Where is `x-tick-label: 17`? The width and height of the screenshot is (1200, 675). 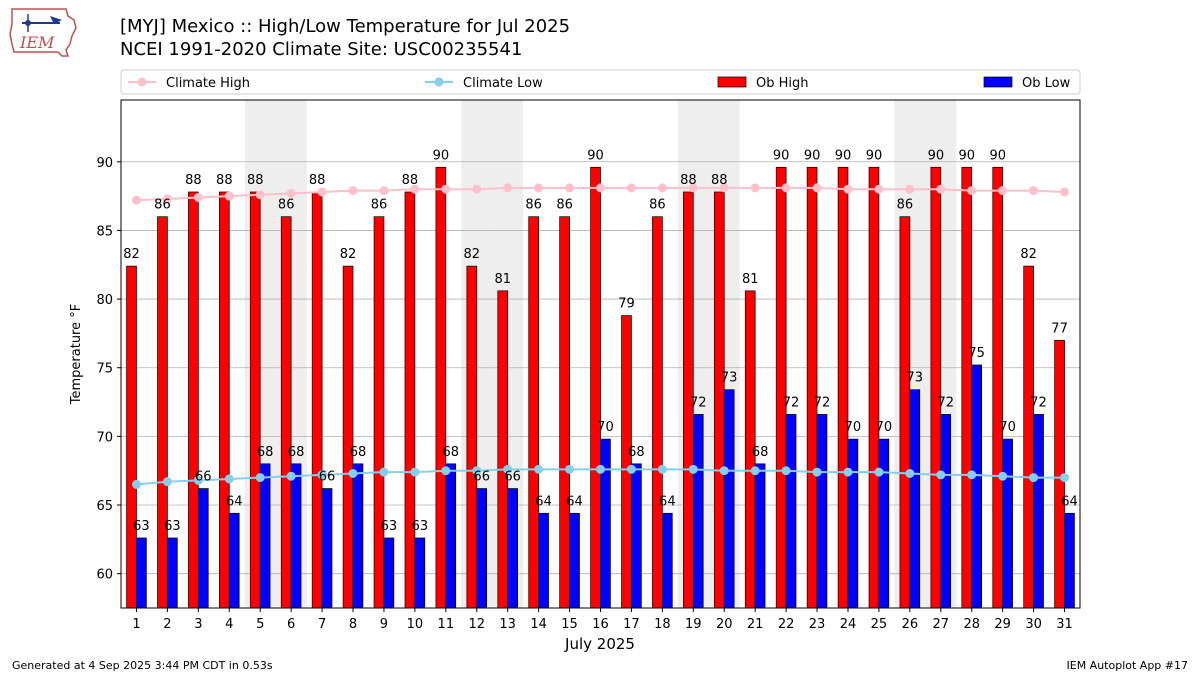
x-tick-label: 17 is located at coordinates (631, 624).